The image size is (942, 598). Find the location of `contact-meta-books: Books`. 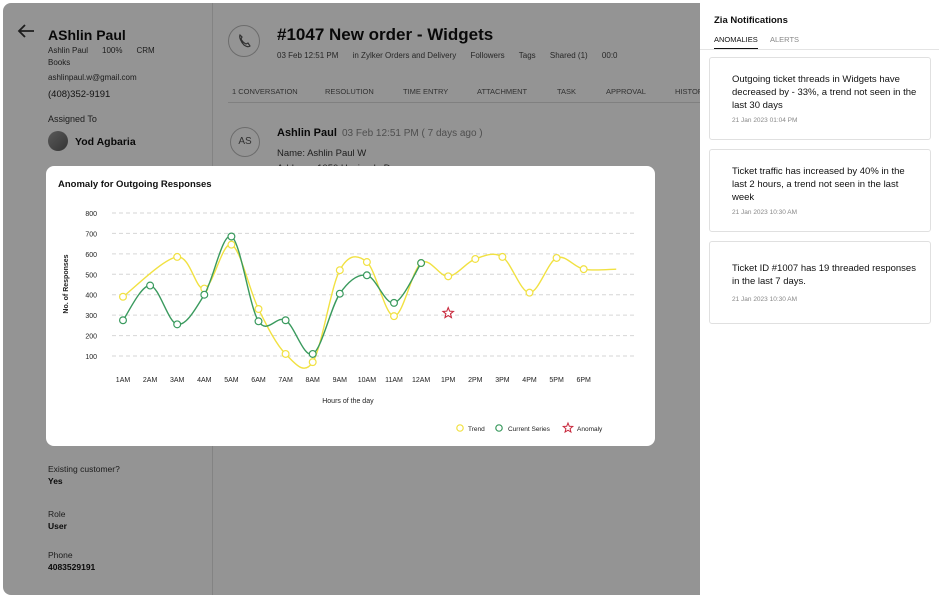

contact-meta-books: Books is located at coordinates (59, 62).